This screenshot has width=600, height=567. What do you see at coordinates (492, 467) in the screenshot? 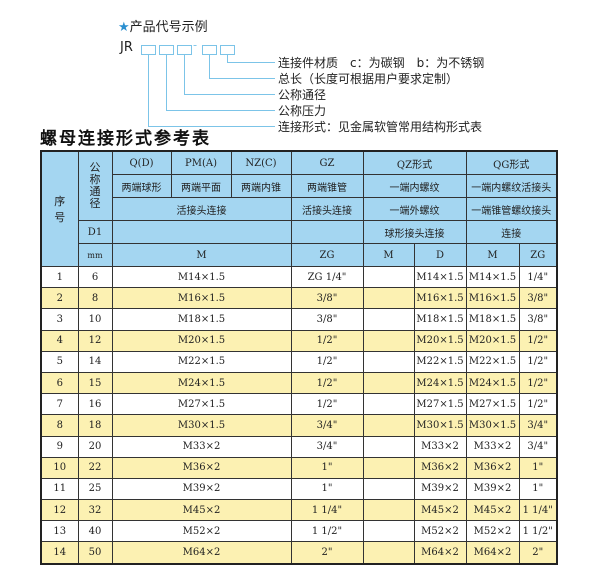
I see `cell-qgm: M36×2` at bounding box center [492, 467].